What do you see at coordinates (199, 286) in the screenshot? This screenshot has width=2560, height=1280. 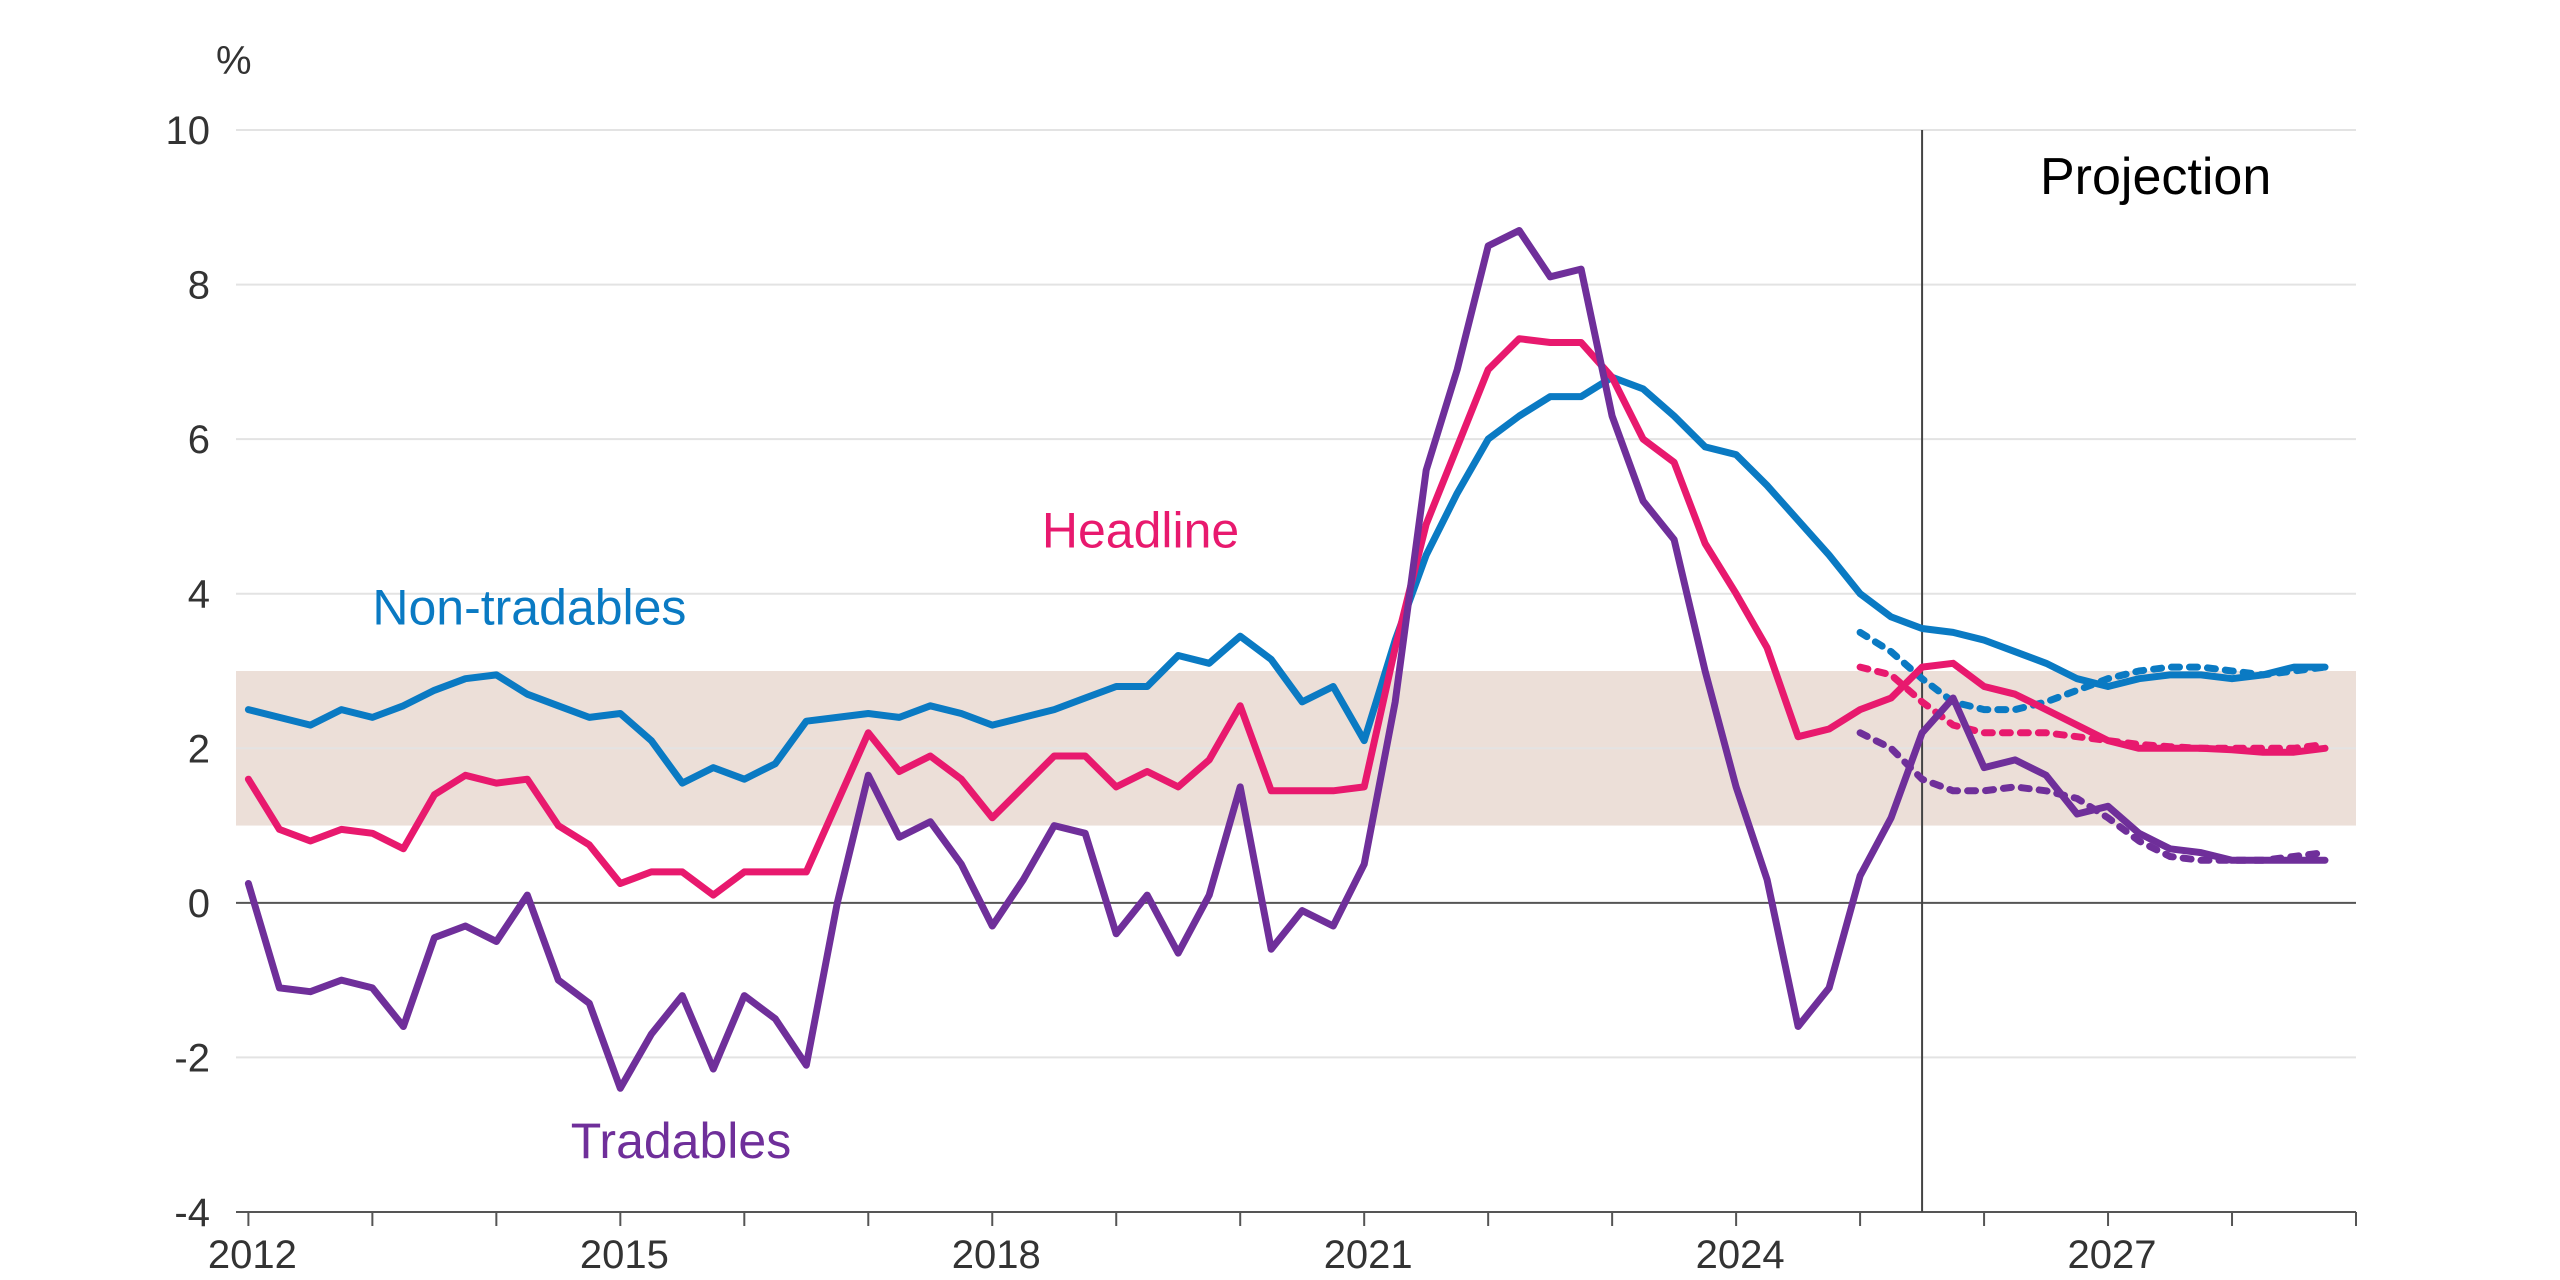 I see `y-tick-label: 8` at bounding box center [199, 286].